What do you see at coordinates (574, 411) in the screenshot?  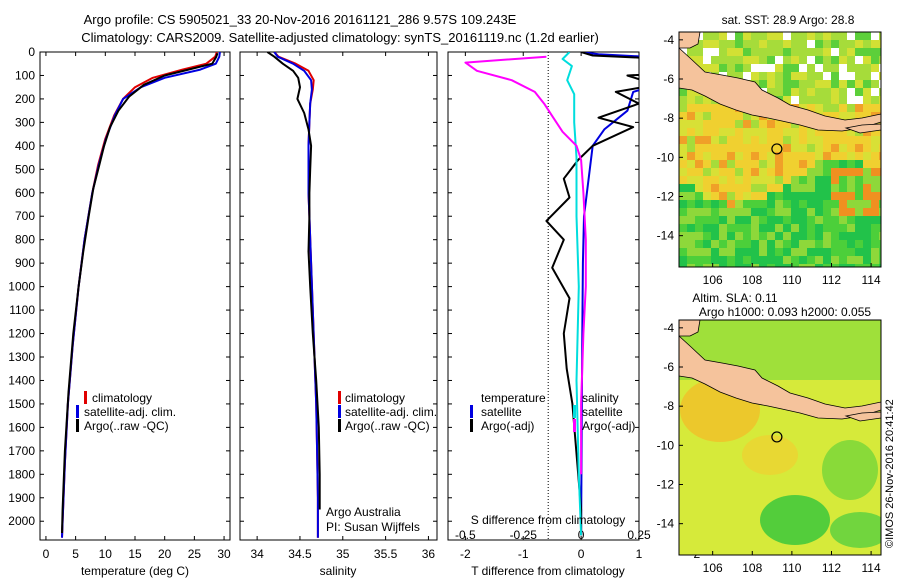 I see `legend-swatch-s-satellite` at bounding box center [574, 411].